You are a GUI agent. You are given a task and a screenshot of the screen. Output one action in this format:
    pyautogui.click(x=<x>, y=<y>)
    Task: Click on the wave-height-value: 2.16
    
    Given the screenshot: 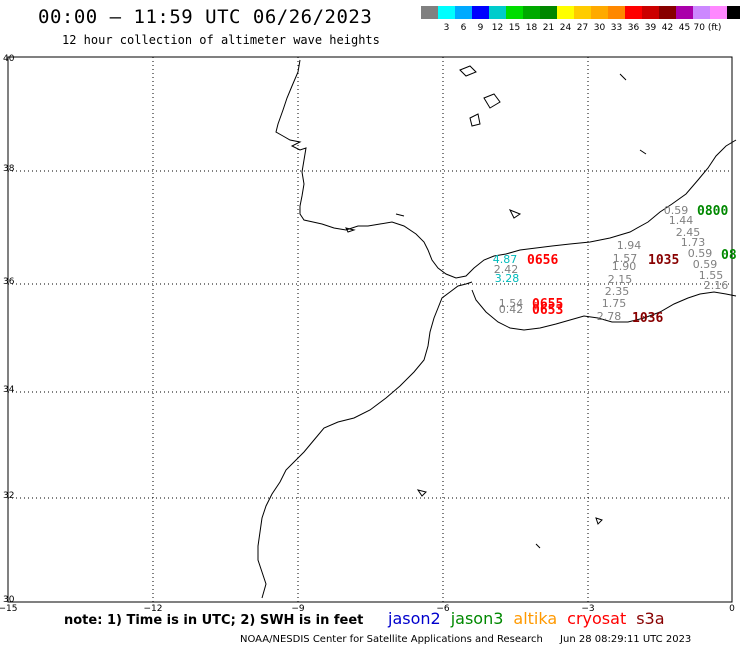 What is the action you would take?
    pyautogui.click(x=716, y=285)
    